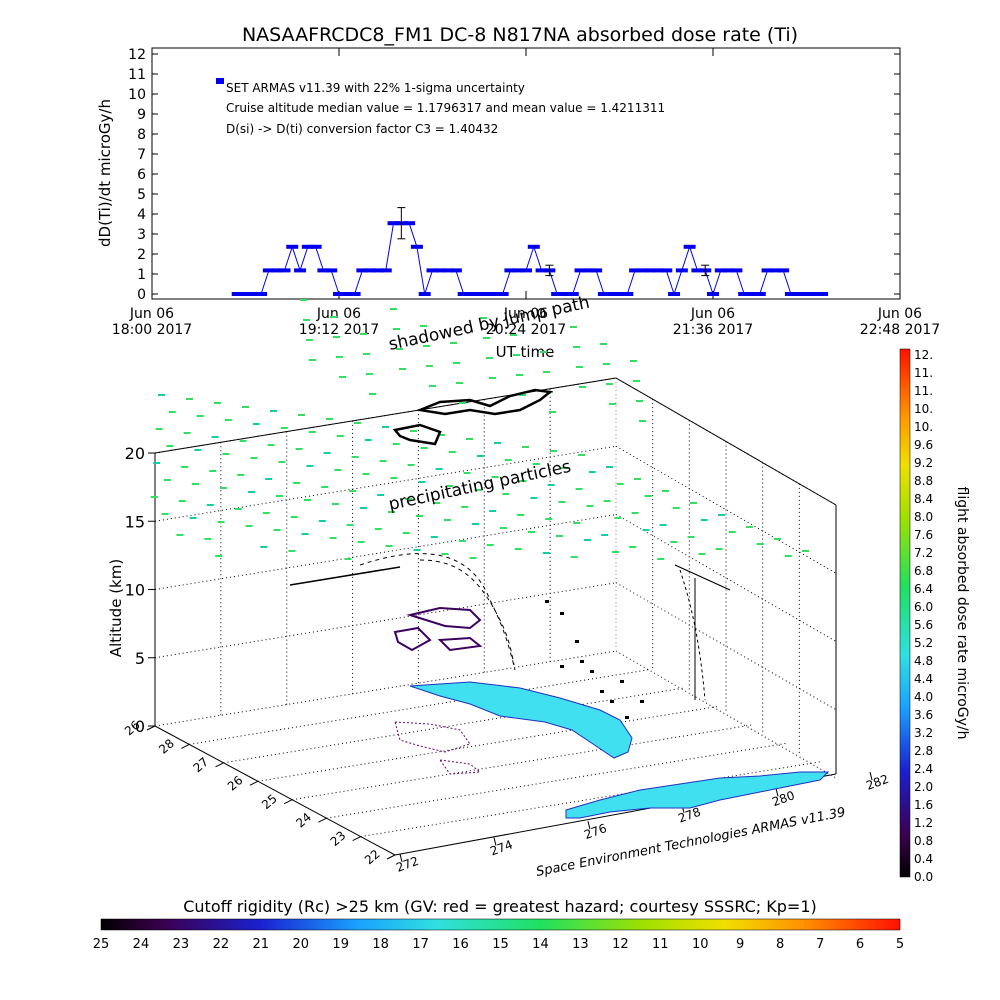 This screenshot has height=1000, width=1000. I want to click on colorbar-right-tick: 4.0, so click(923, 697).